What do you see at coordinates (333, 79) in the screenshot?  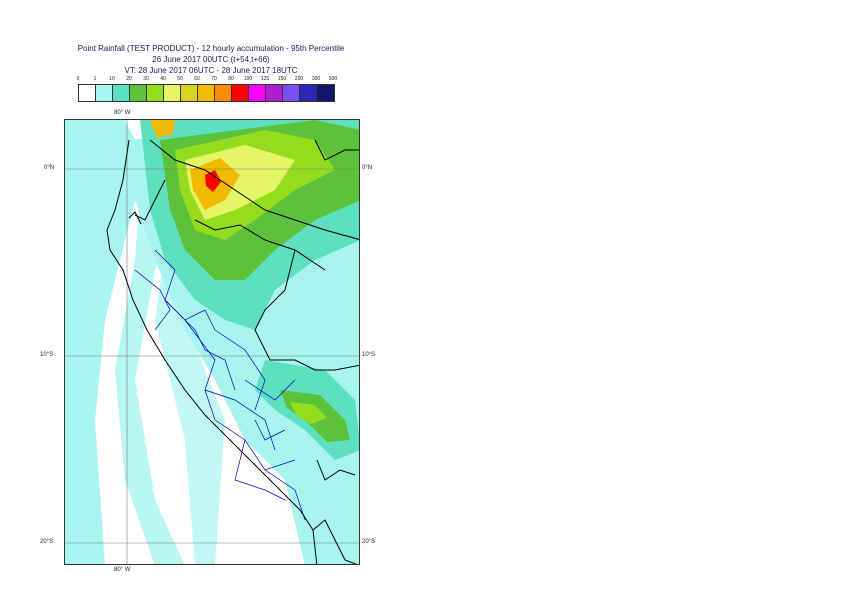 I see `legend-tick-label: 500` at bounding box center [333, 79].